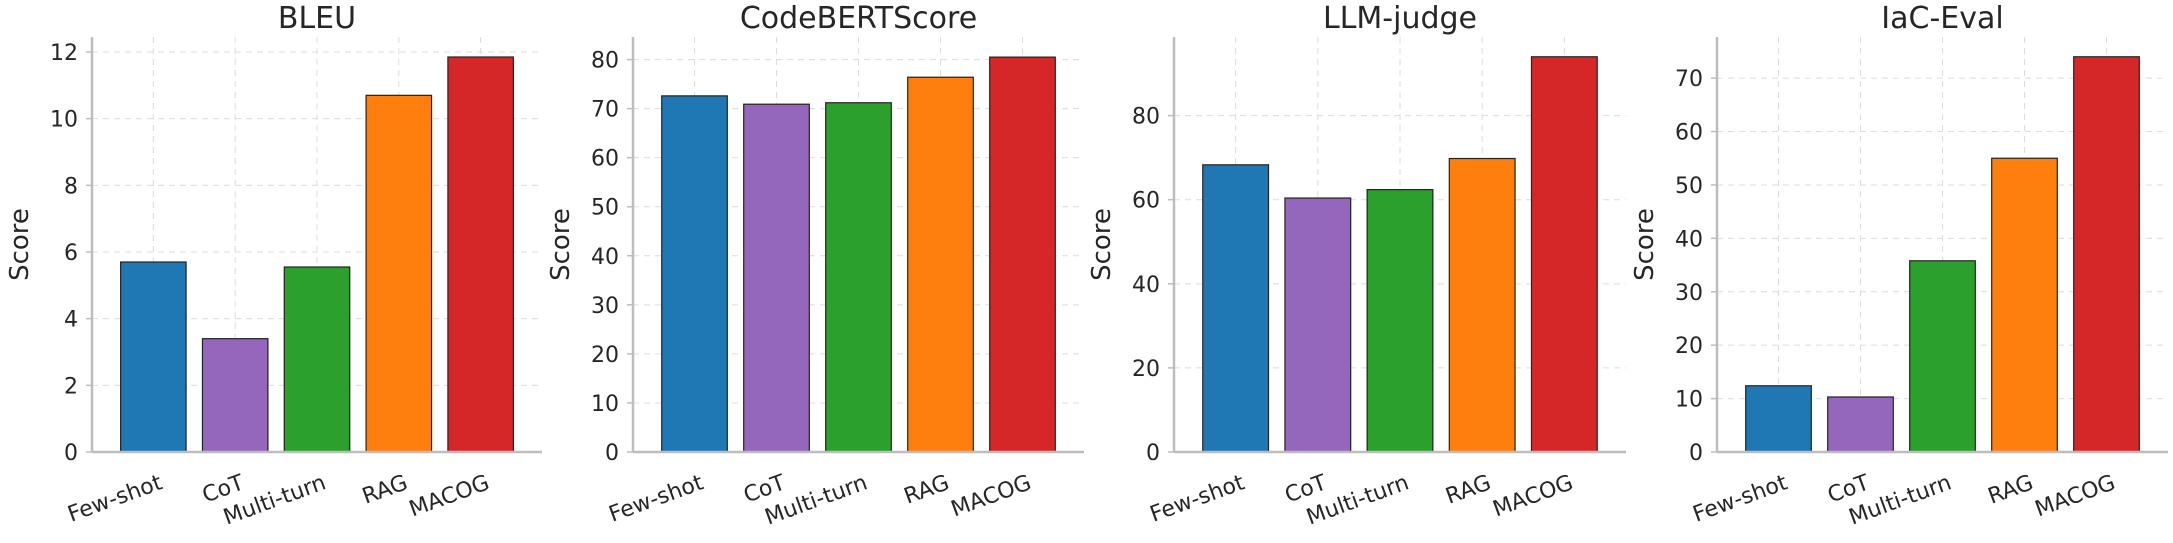 This screenshot has width=2173, height=543. I want to click on chart-title: CodeBERTScore, so click(858, 18).